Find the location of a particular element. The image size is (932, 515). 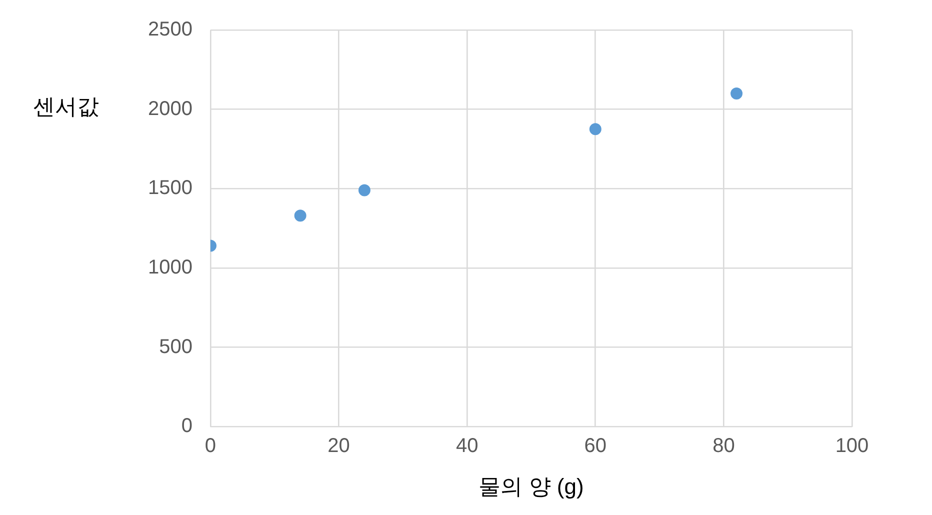

y-tick-label: 2500 is located at coordinates (170, 29).